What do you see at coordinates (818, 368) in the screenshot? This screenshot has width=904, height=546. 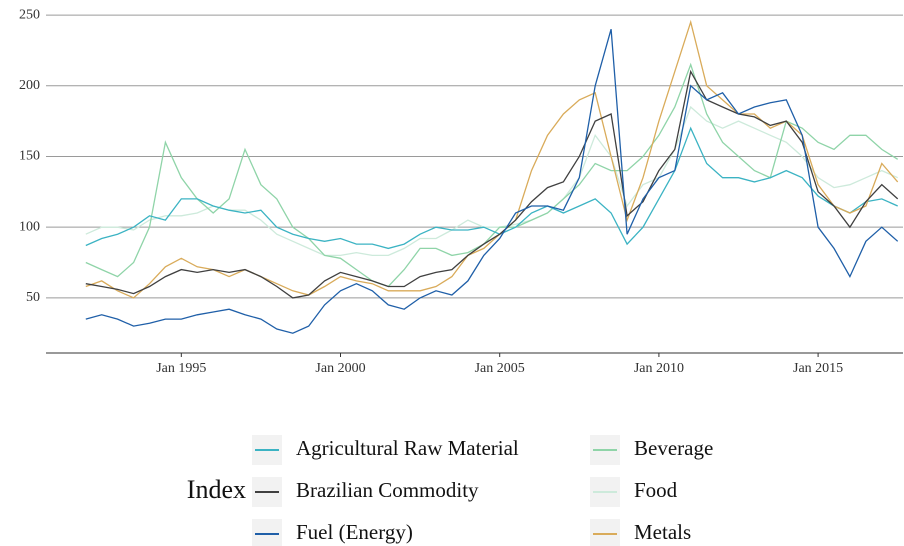 I see `x-tick-label: Jan 2015` at bounding box center [818, 368].